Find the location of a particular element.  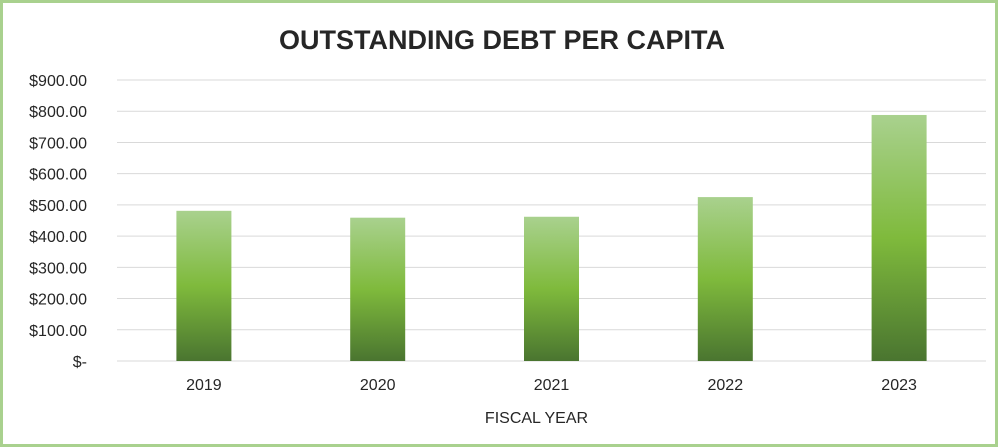

chart-title: OUTSTANDING DEBT PER CAPITA is located at coordinates (501, 40).